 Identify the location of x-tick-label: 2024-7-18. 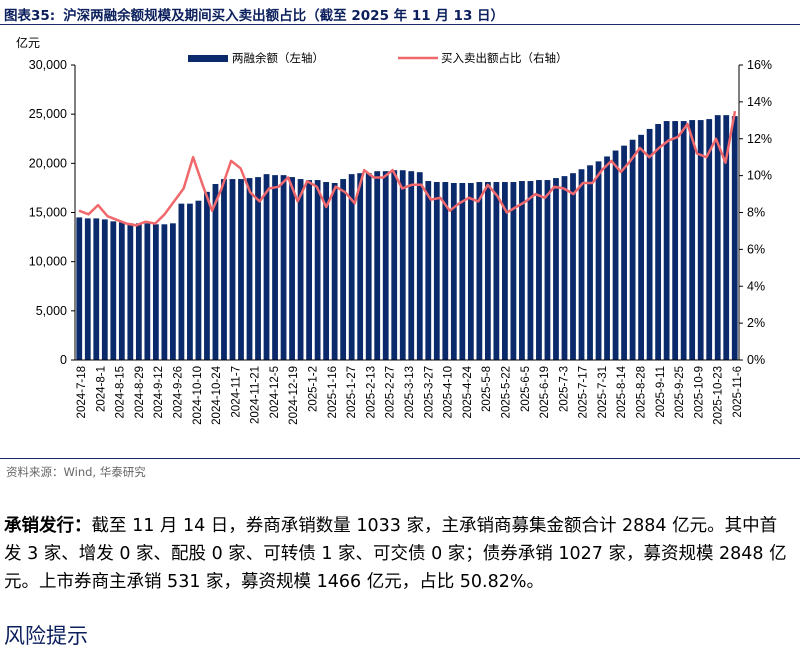
(82, 392).